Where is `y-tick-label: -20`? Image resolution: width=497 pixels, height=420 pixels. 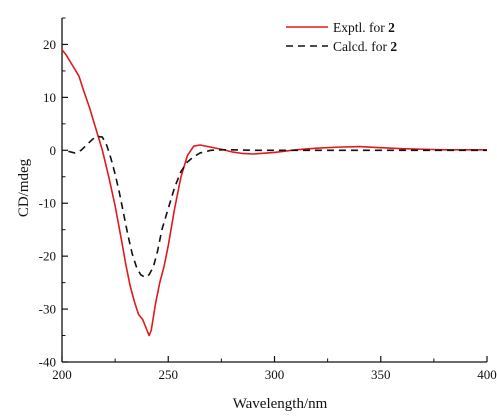
y-tick-label: -20 is located at coordinates (47, 256).